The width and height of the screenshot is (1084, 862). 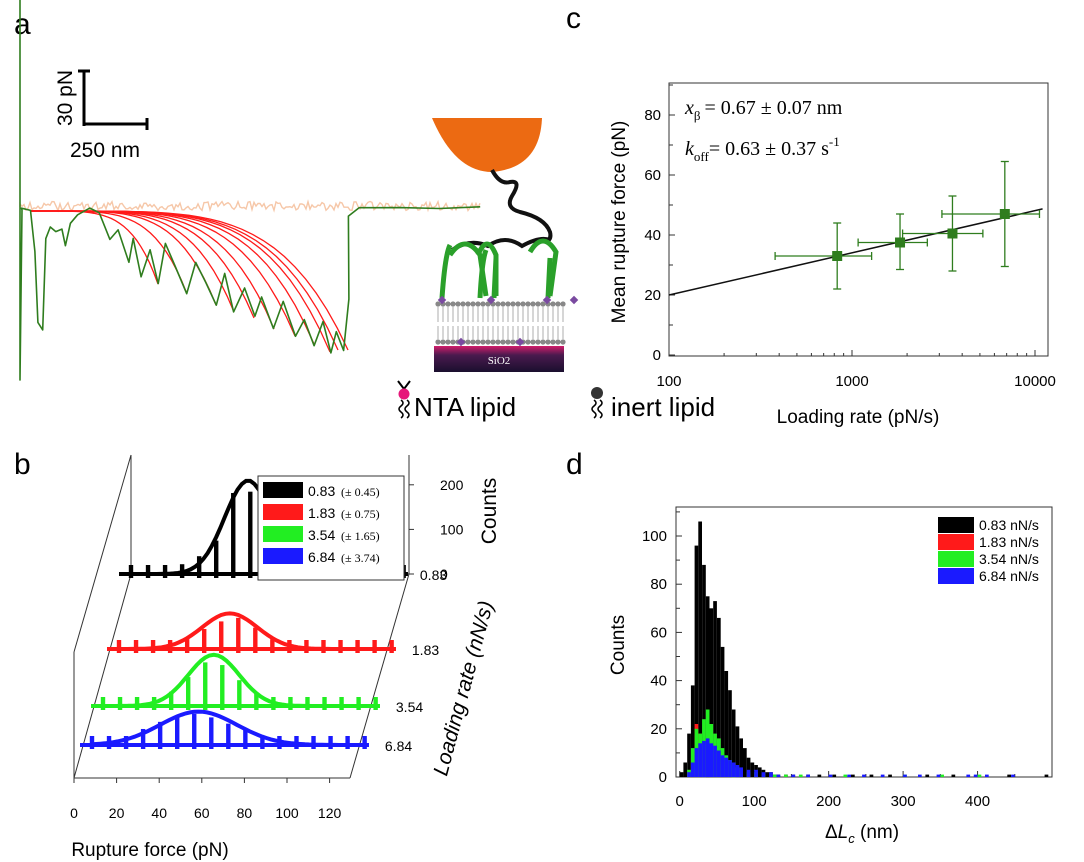 I want to click on c-data-point, so click(x=892, y=242).